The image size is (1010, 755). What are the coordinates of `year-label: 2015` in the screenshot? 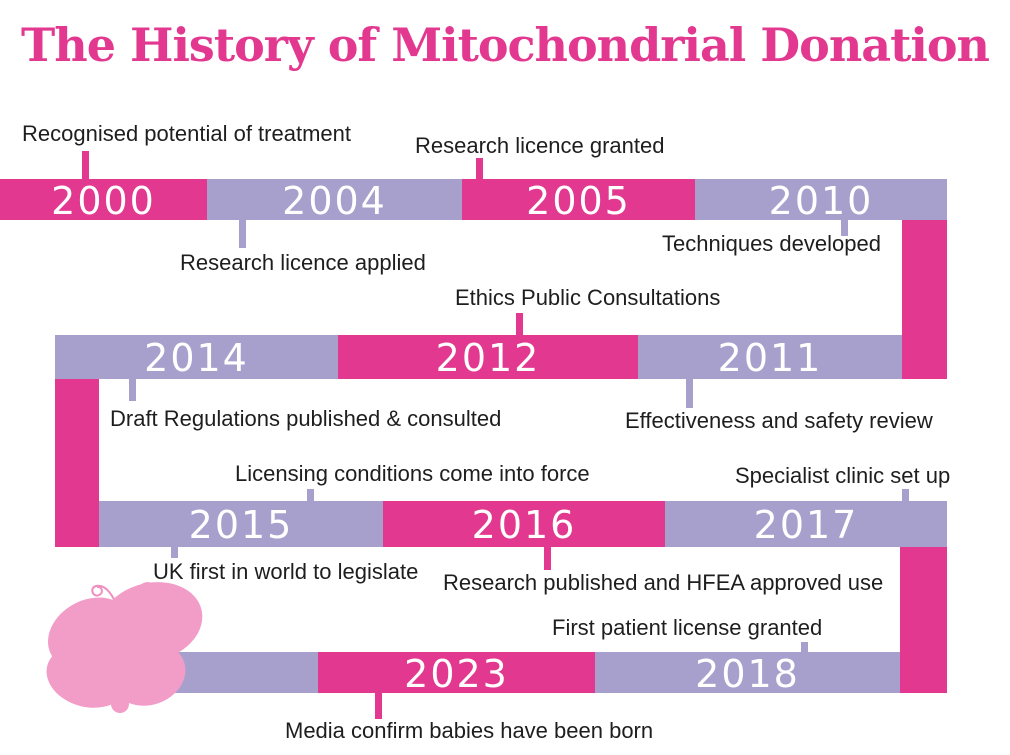 It's located at (241, 525).